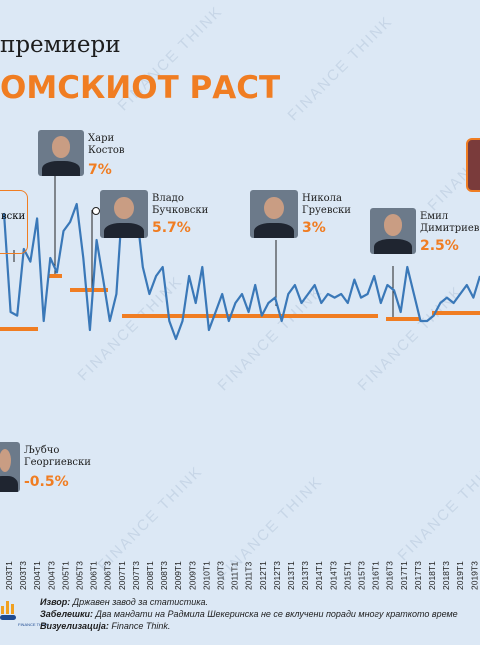  I want to click on x-tick-label: 2013Т3, so click(305, 575).